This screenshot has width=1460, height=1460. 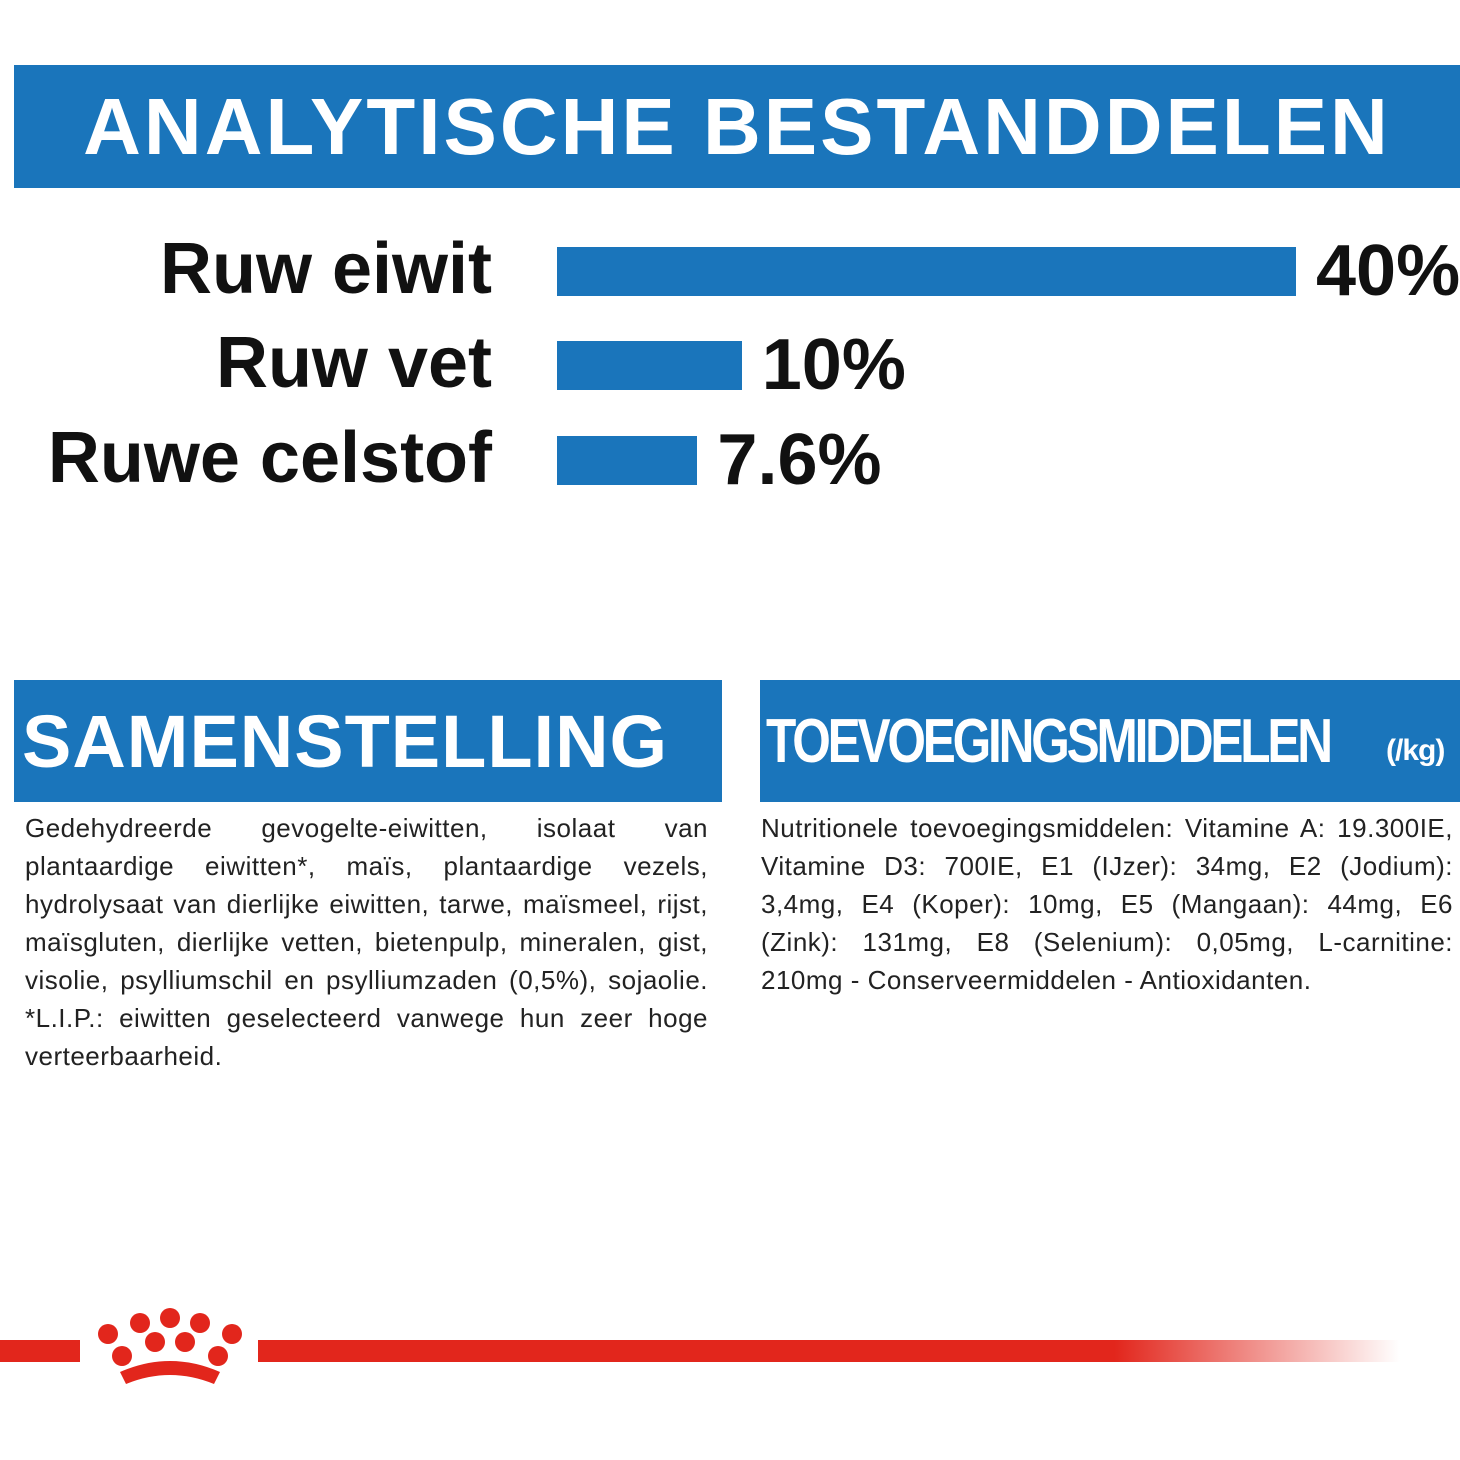 What do you see at coordinates (269, 458) in the screenshot?
I see `category-label: Ruwe celstof` at bounding box center [269, 458].